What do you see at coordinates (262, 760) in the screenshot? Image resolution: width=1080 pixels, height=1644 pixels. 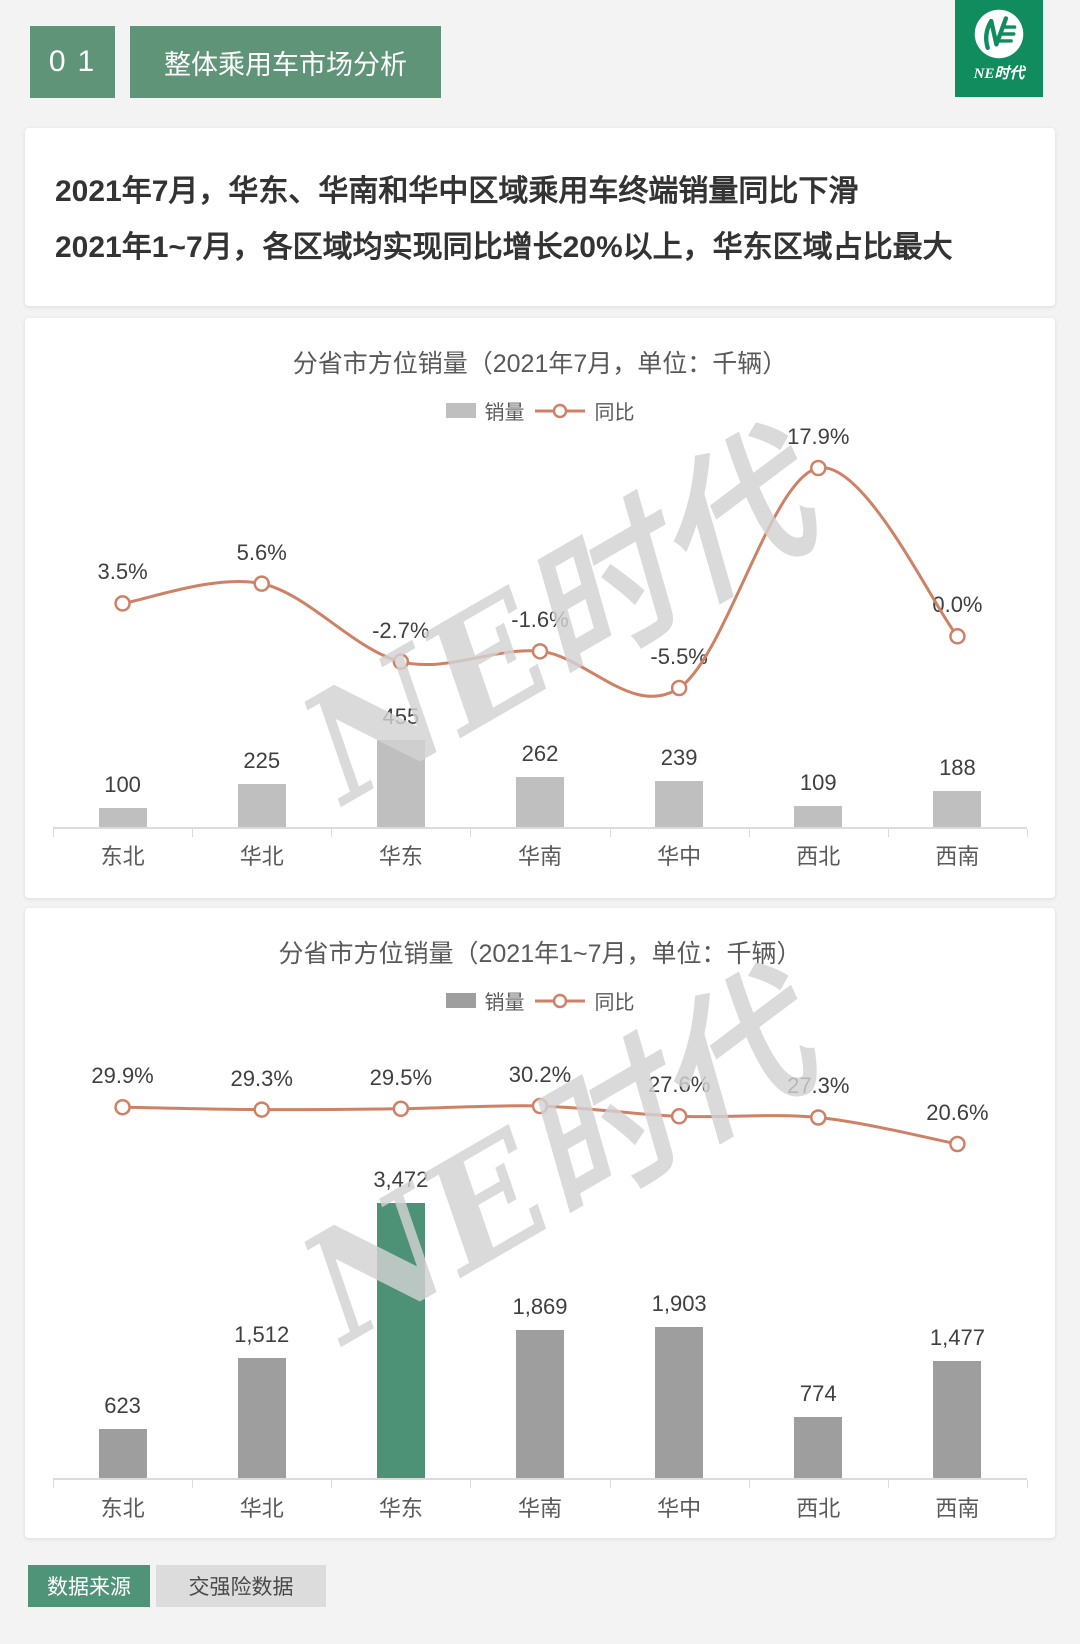 I see `bar-value-label: 225` at bounding box center [262, 760].